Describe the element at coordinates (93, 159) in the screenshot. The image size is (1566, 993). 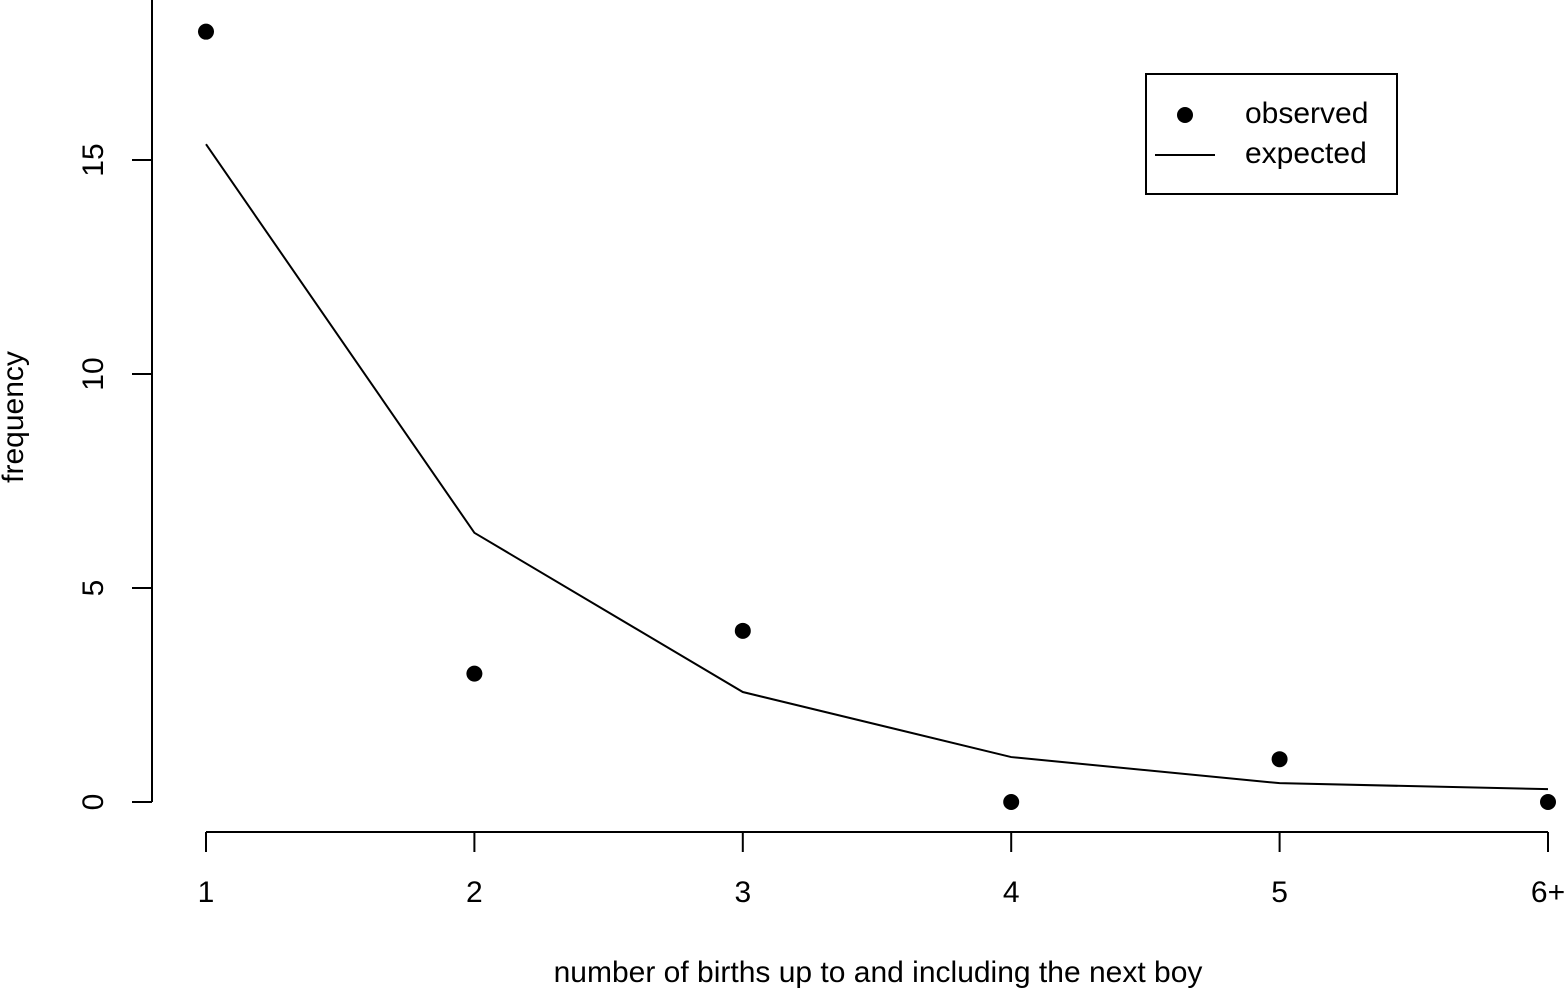
I see `y-tick-label: 15` at that location.